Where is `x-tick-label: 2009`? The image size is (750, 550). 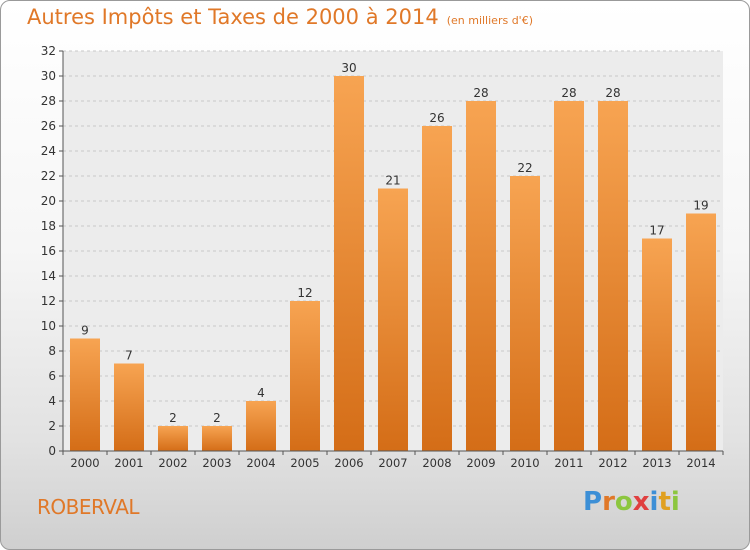 x-tick-label: 2009 is located at coordinates (480, 463).